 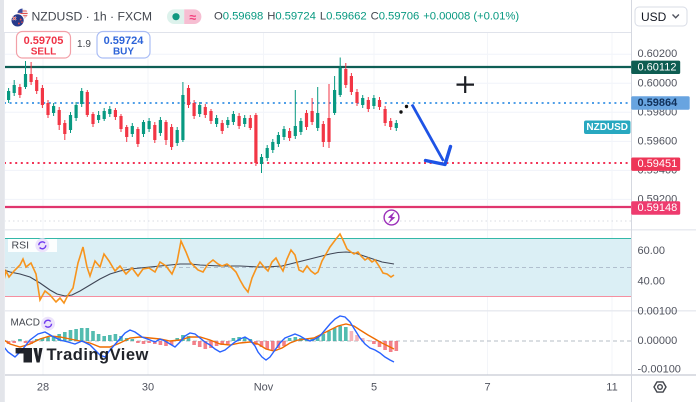 What do you see at coordinates (25, 323) in the screenshot?
I see `svg-text: MACD` at bounding box center [25, 323].